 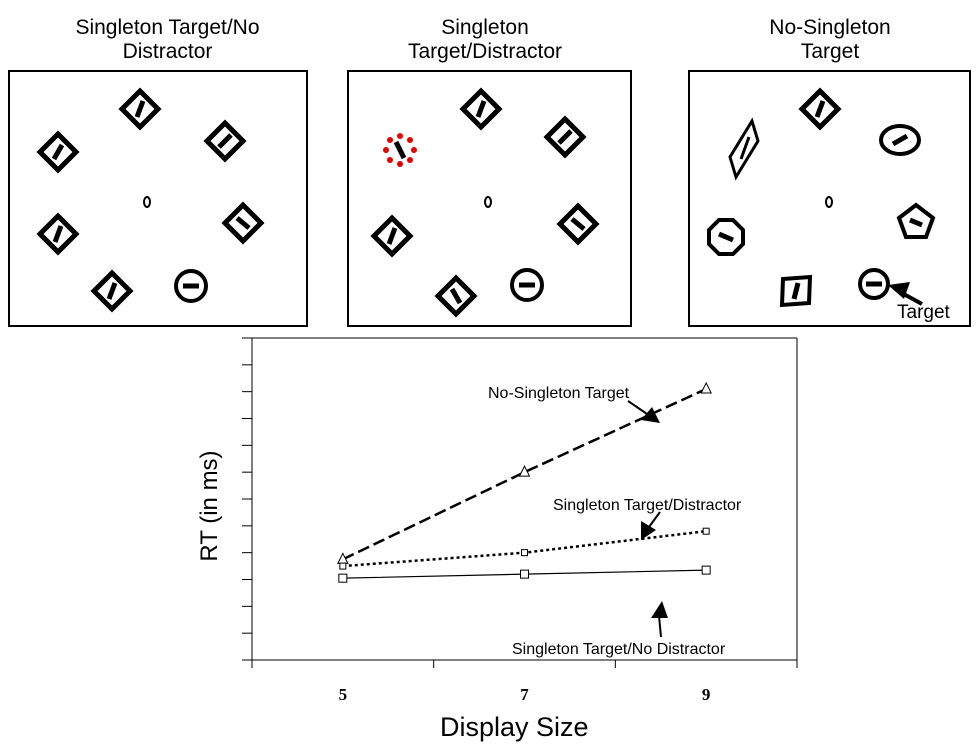 What do you see at coordinates (900, 140) in the screenshot?
I see `ellipse-item` at bounding box center [900, 140].